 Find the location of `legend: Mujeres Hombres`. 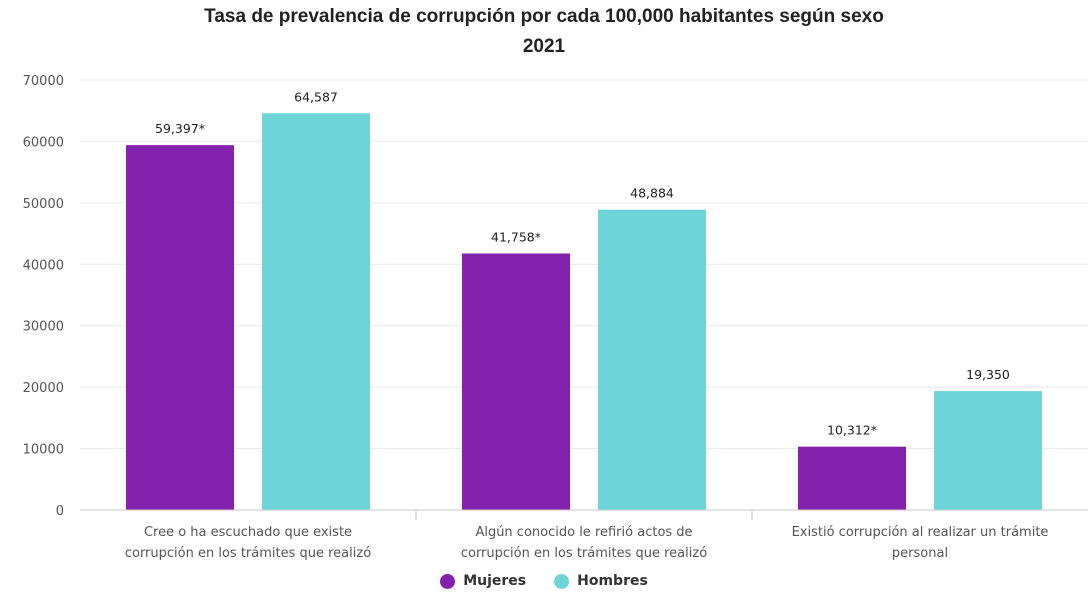

legend: Mujeres Hombres is located at coordinates (544, 581).